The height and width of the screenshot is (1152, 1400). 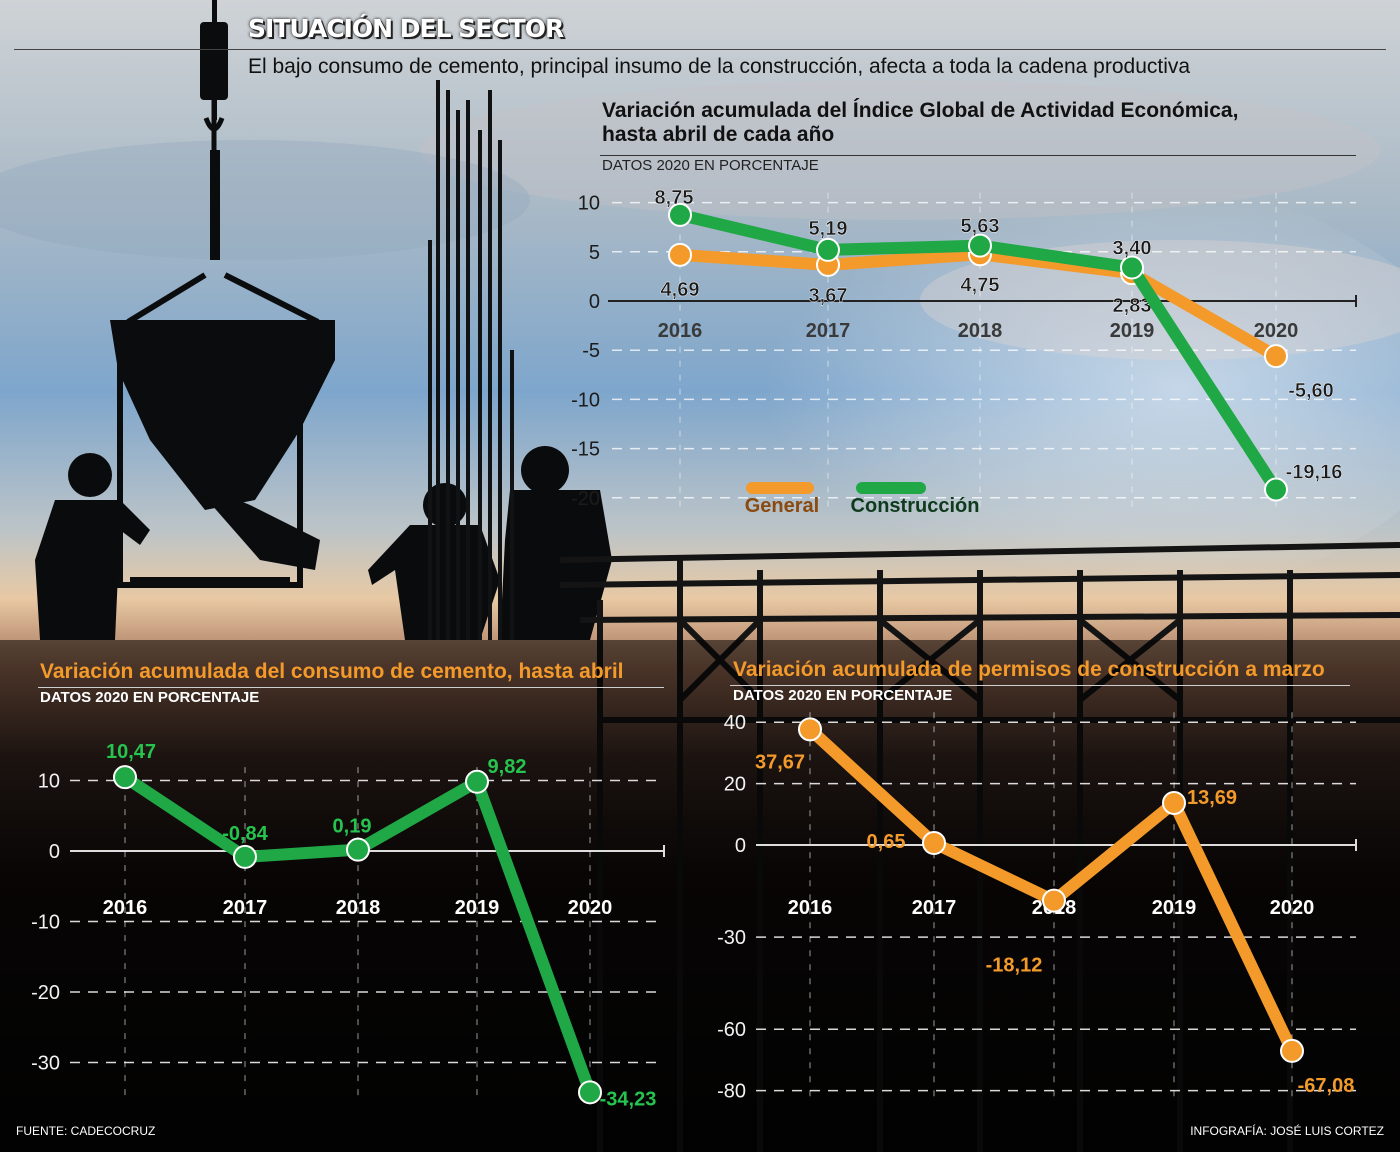 I want to click on igae-data-label: 2,83, so click(x=1132, y=306).